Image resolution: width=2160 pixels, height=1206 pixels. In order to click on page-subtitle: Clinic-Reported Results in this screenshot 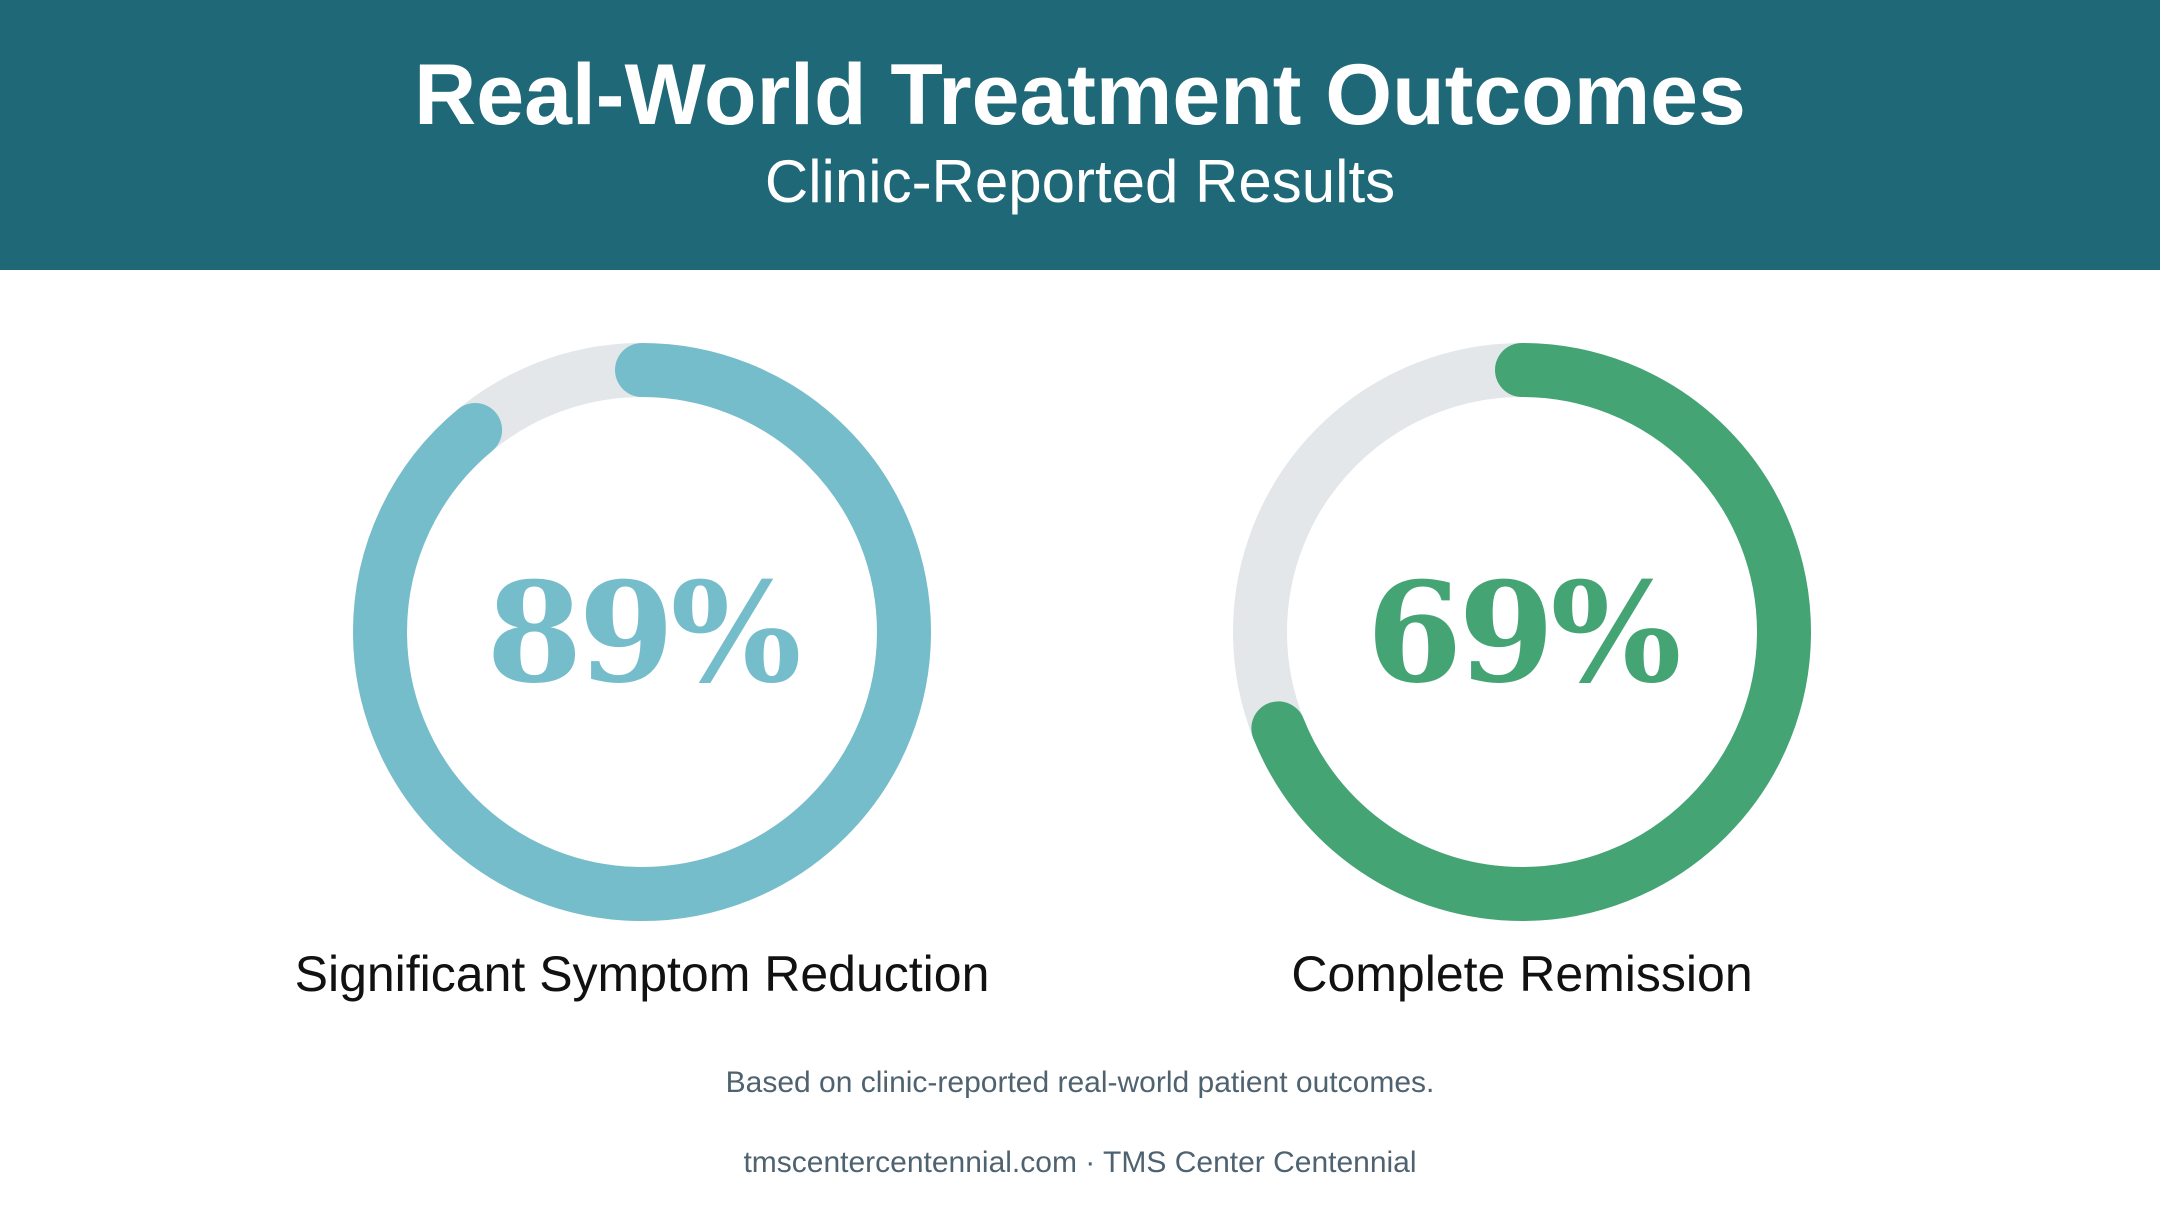, I will do `click(1080, 181)`.